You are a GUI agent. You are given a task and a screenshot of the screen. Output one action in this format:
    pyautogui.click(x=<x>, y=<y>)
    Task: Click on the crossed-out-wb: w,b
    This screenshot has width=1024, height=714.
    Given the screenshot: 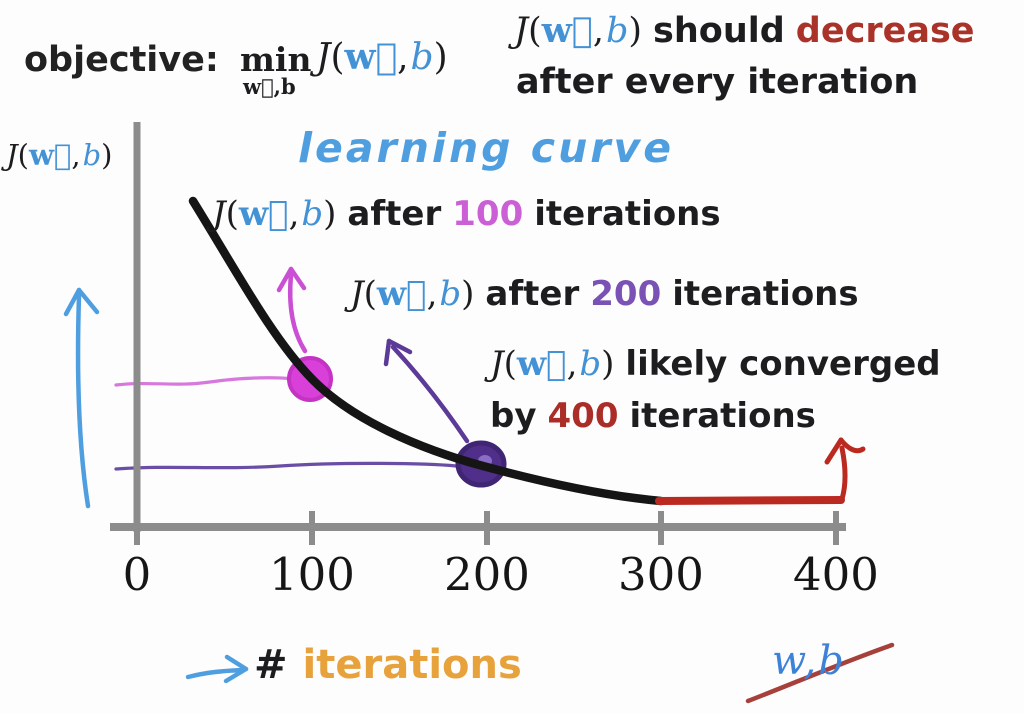 What is the action you would take?
    pyautogui.click(x=809, y=661)
    